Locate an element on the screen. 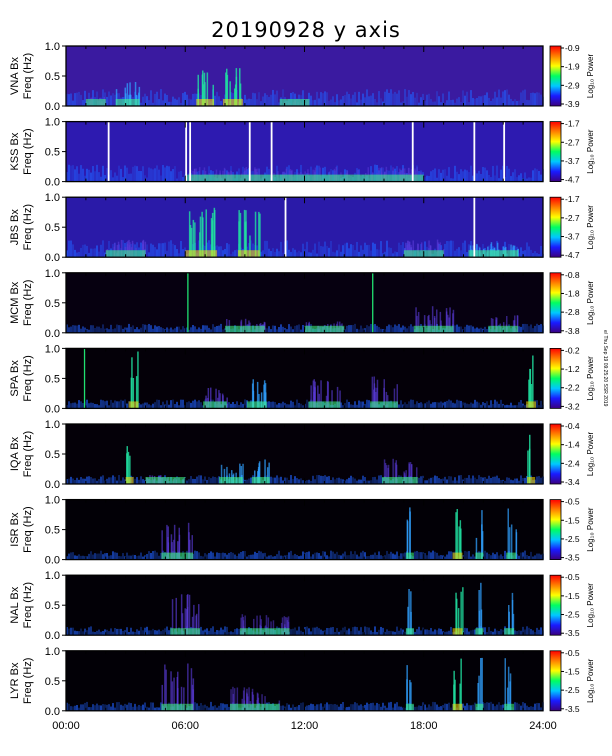 This screenshot has width=612, height=756. y-tick-label: 0.0 is located at coordinates (52, 485).